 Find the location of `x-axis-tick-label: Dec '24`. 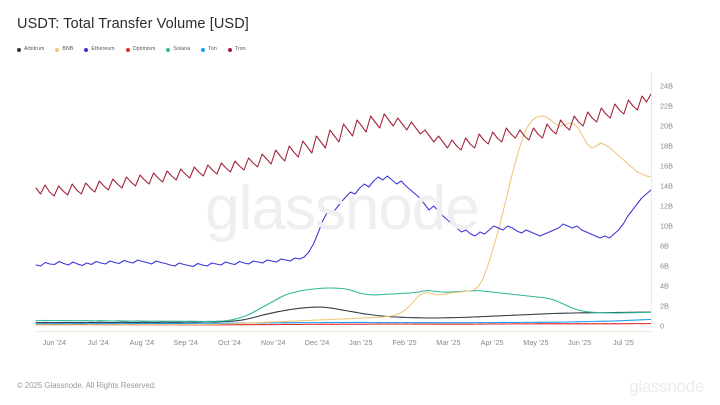

x-axis-tick-label: Dec '24 is located at coordinates (317, 342).